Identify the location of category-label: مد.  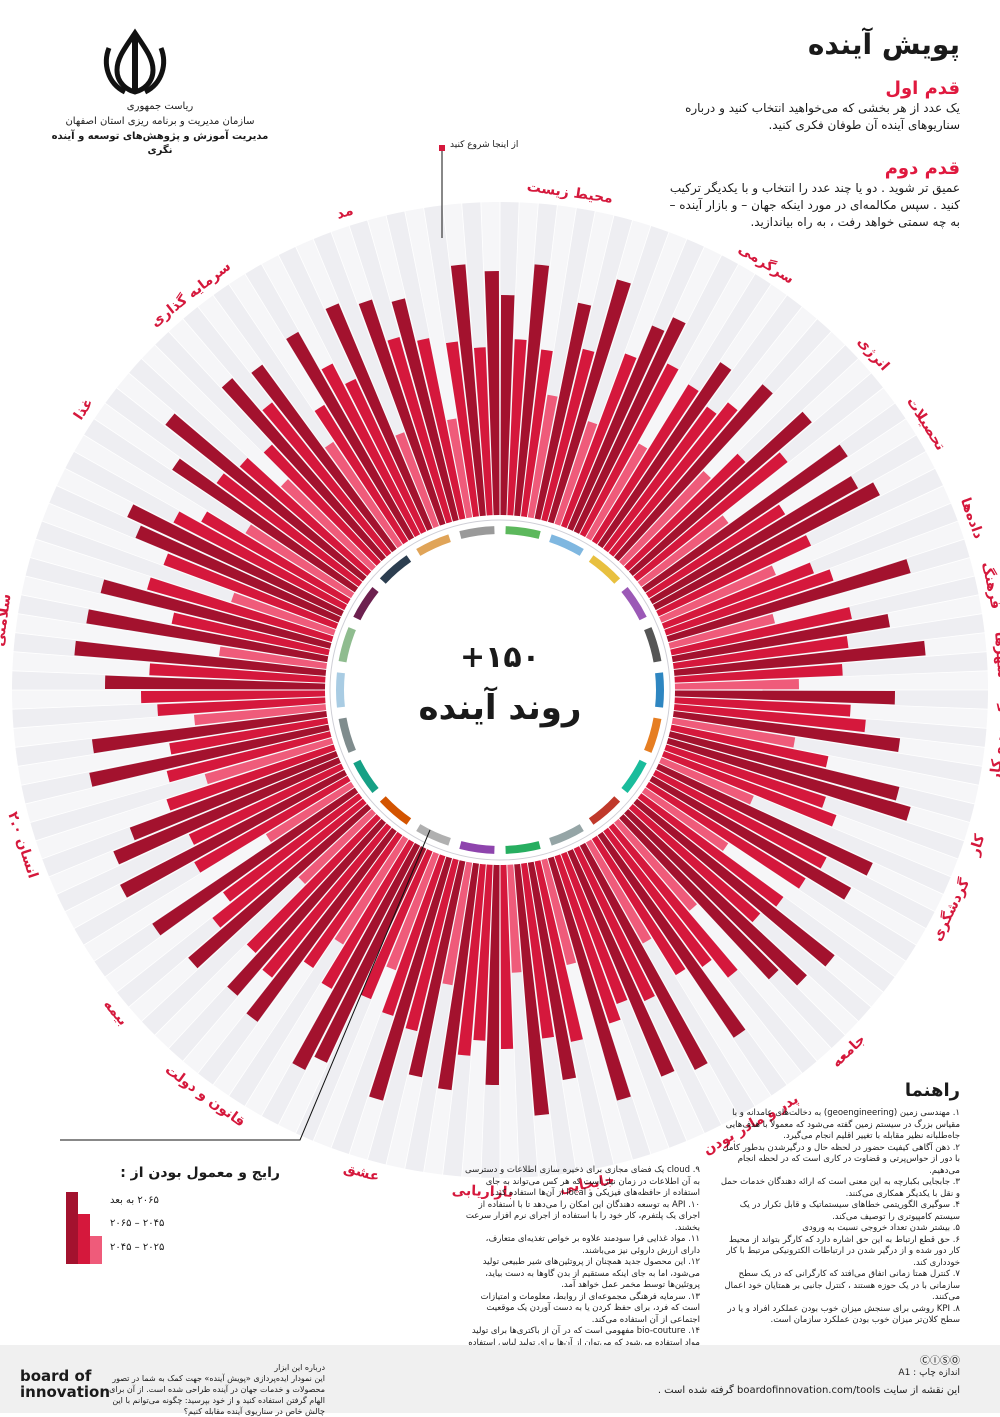
(344, 212).